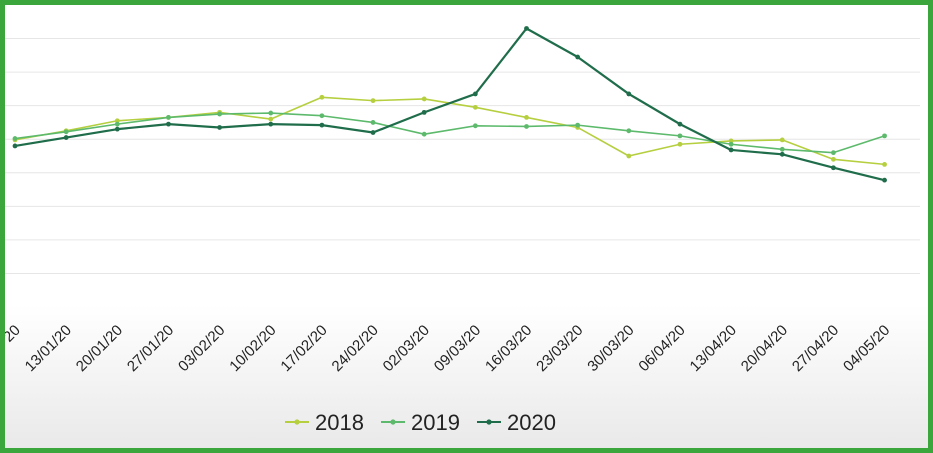 This screenshot has width=933, height=453. What do you see at coordinates (764, 348) in the screenshot?
I see `x-tick-label: 20/04/20` at bounding box center [764, 348].